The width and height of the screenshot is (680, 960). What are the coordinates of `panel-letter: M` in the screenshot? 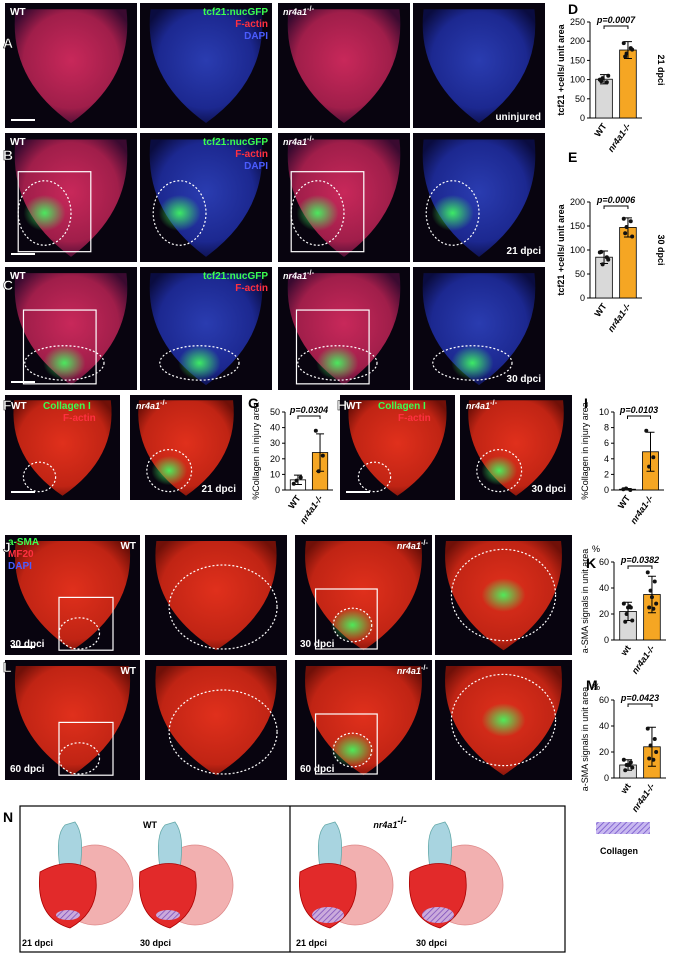 It's located at (592, 685).